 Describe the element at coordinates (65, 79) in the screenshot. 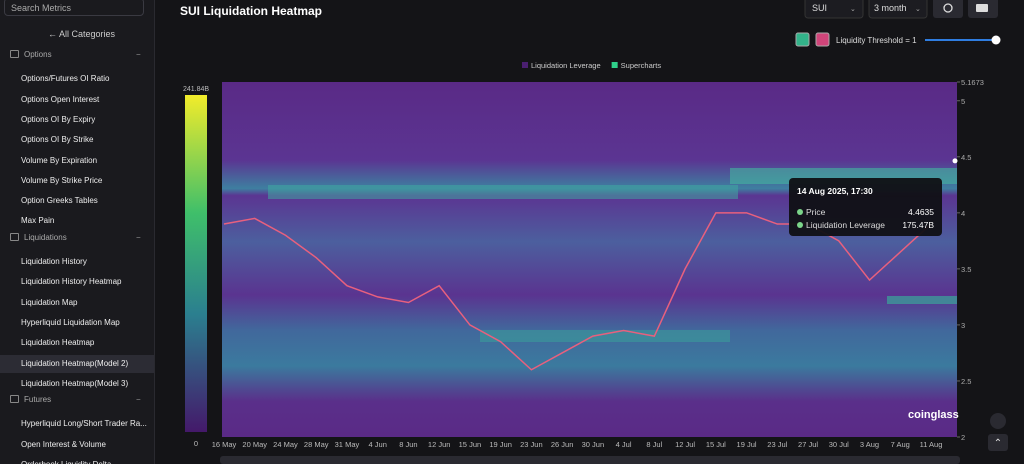

I see `menu-item: Options/Futures OI Ratio` at that location.